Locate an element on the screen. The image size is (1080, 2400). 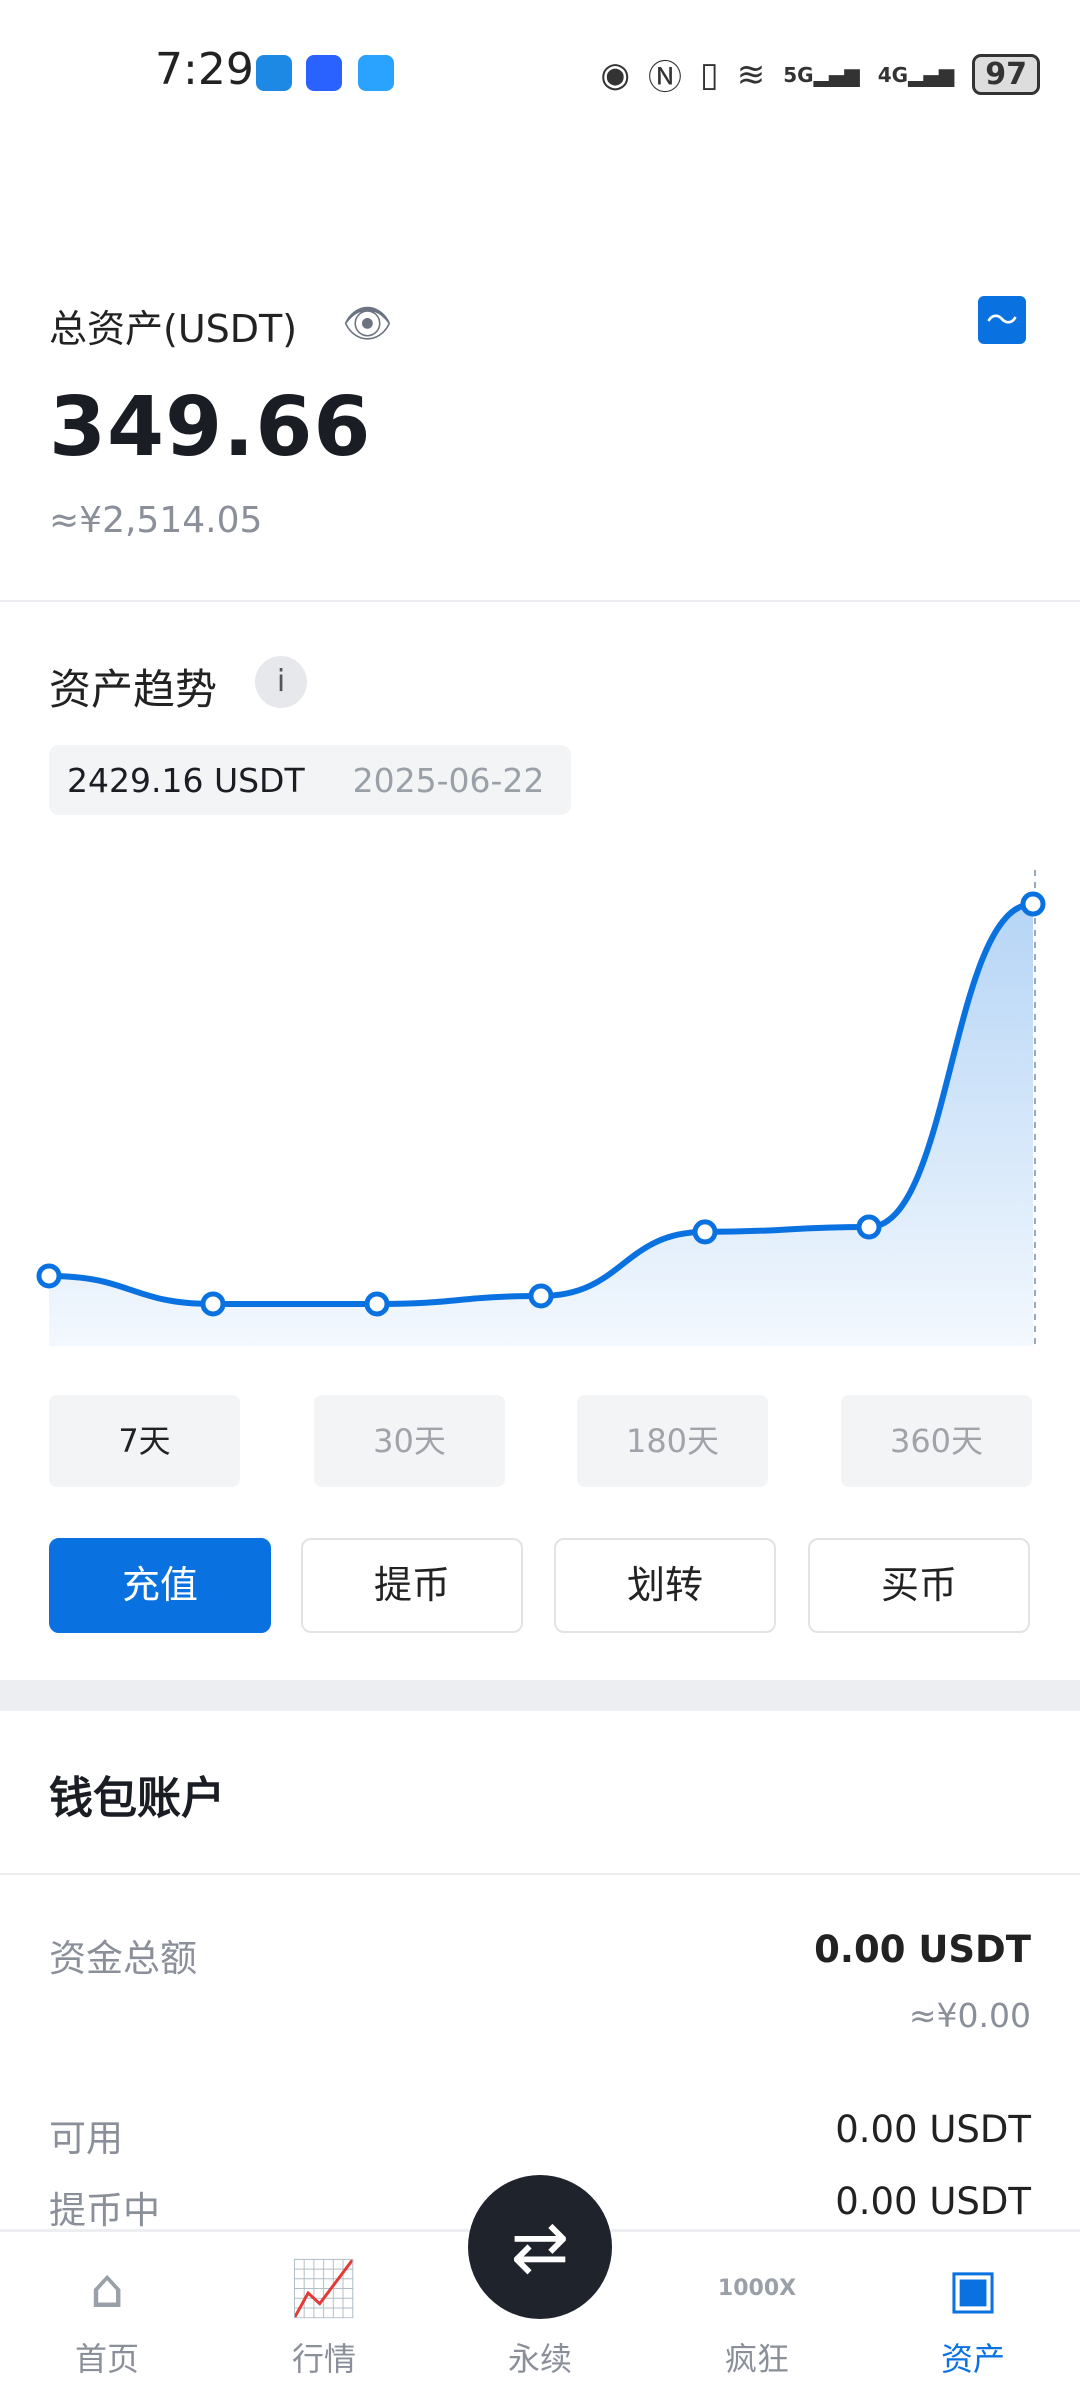
home-icon: ⌂ is located at coordinates (107, 2288).